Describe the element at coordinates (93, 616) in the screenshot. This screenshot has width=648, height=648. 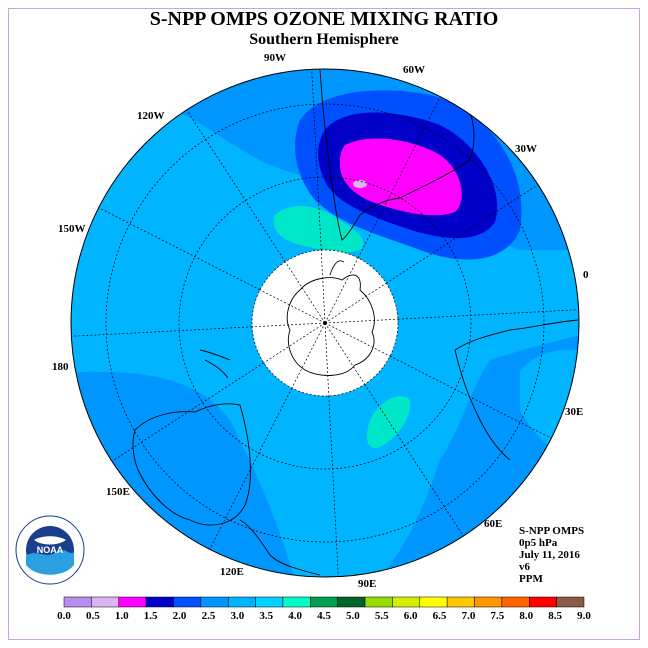
I see `colorbar-tick-label: 0.5` at that location.